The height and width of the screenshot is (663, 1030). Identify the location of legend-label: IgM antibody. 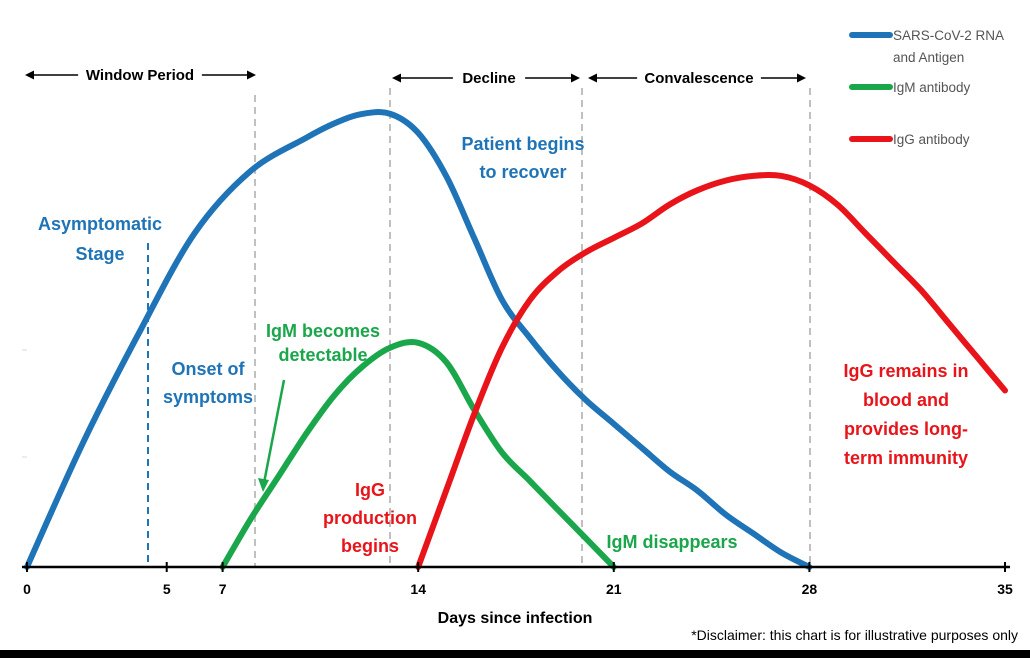
(932, 87).